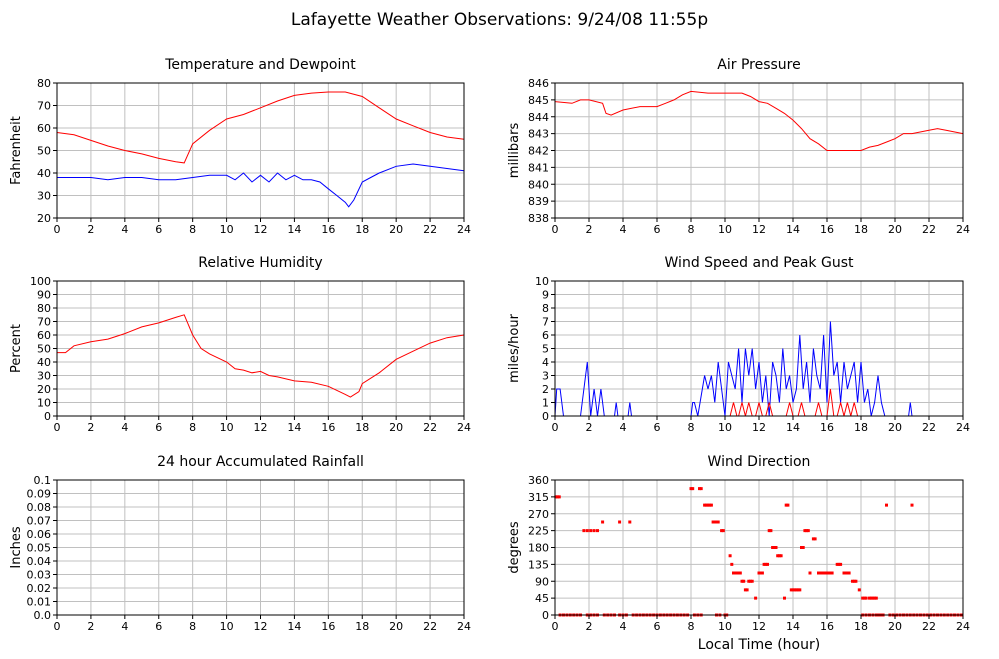 The image size is (999, 659). I want to click on y-tick-label: 838, so click(538, 218).